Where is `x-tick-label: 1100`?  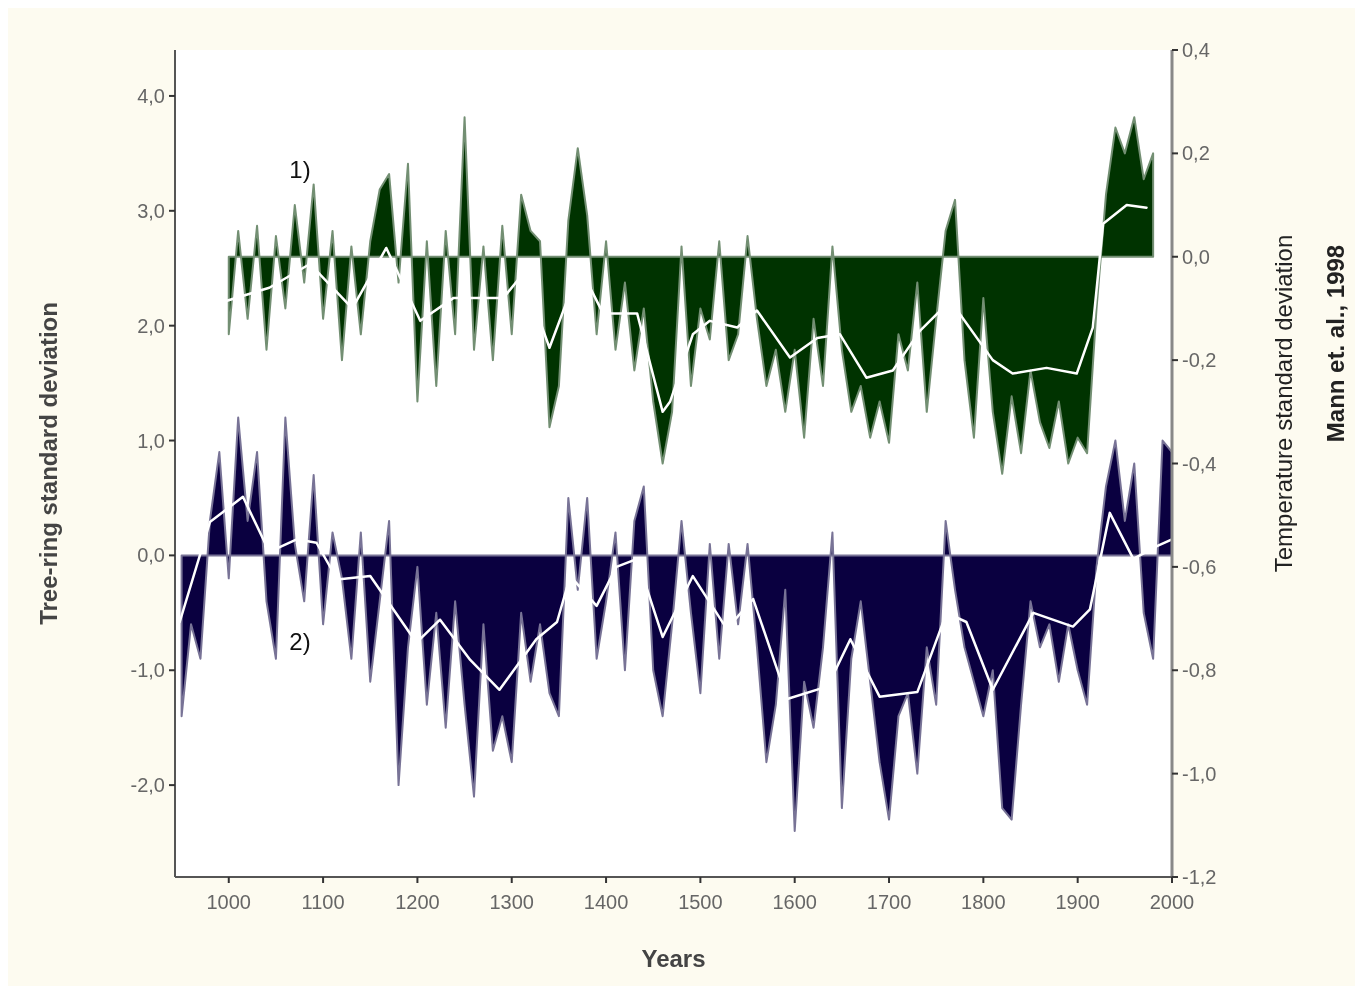 x-tick-label: 1100 is located at coordinates (323, 902).